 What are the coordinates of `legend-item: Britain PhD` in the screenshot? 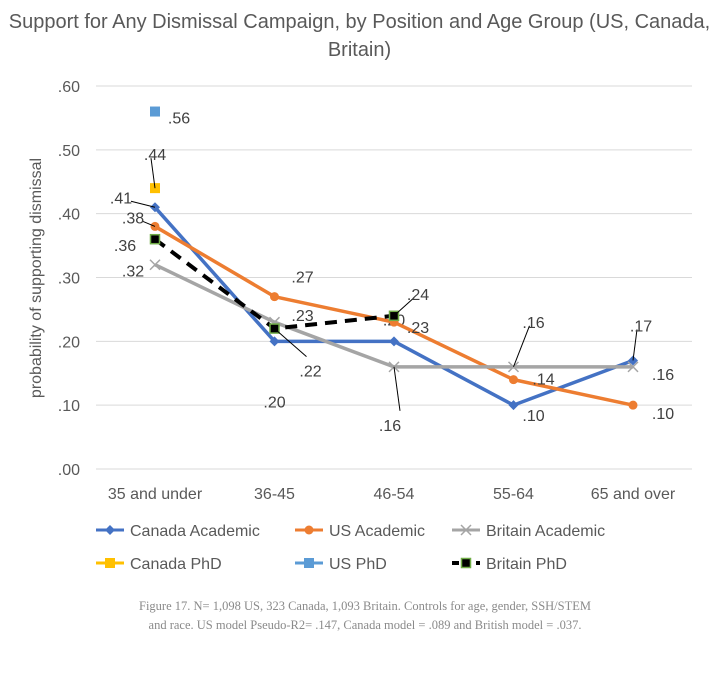 It's located at (509, 564).